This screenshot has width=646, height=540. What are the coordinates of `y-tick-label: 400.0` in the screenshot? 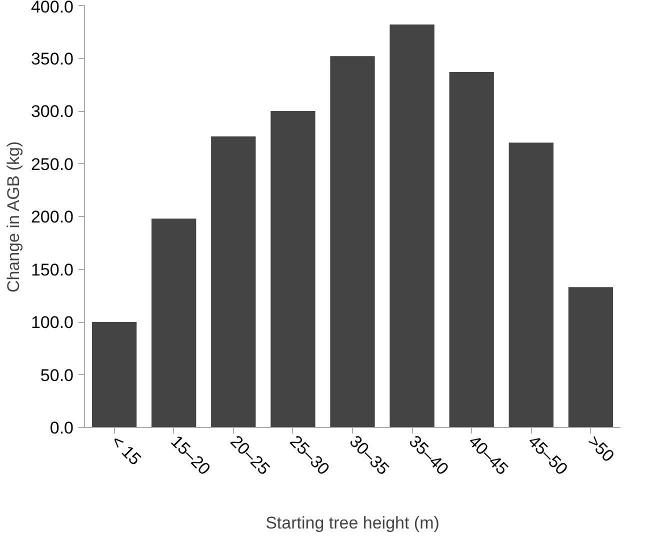 It's located at (52, 8).